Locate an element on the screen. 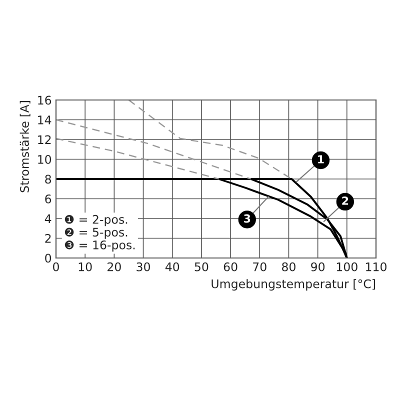 The image size is (400, 400). y-tick-label: 16 is located at coordinates (45, 100).